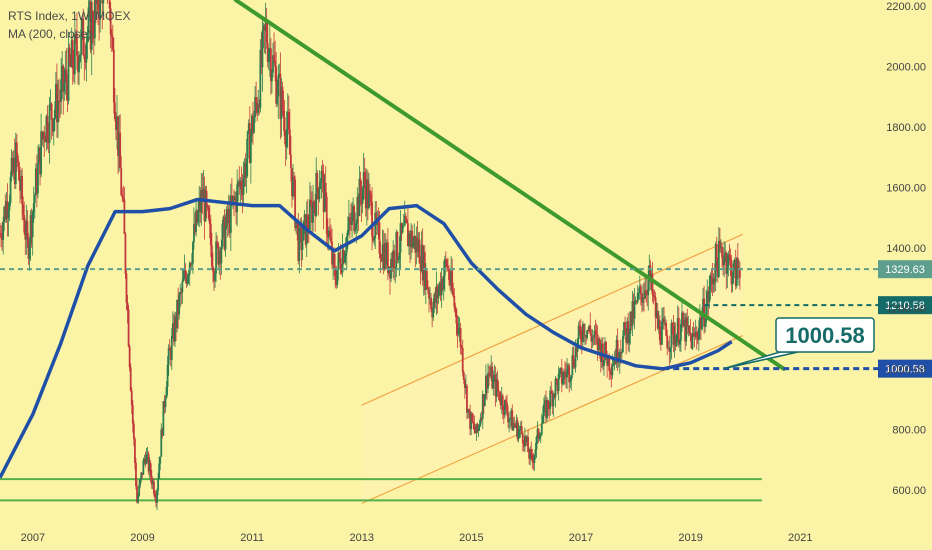  I want to click on y-tick-label: 1400.00, so click(906, 249).